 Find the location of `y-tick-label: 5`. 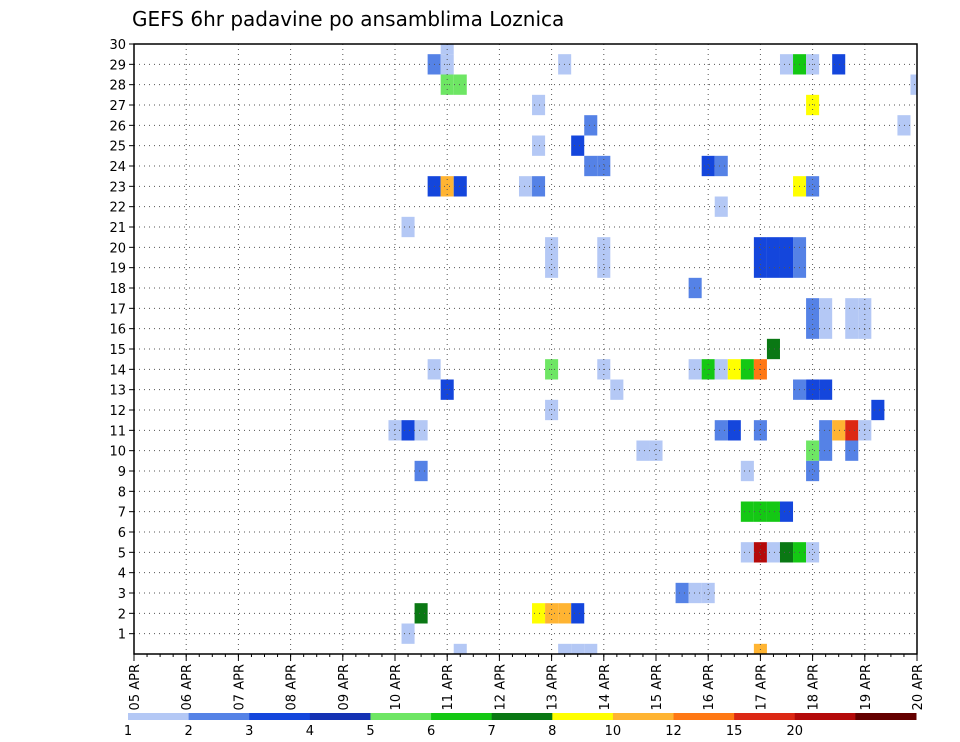

y-tick-label: 5 is located at coordinates (122, 553).